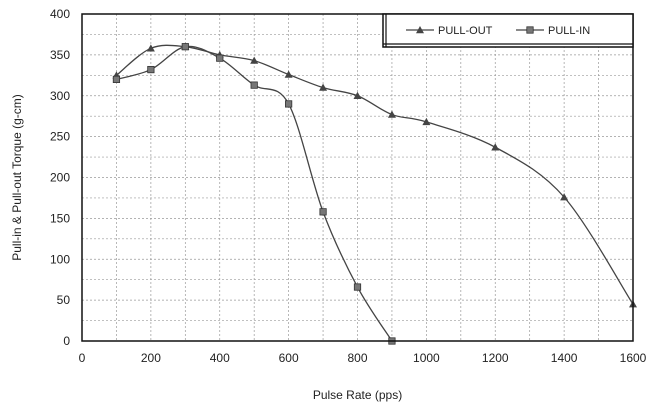 The width and height of the screenshot is (649, 408). Describe the element at coordinates (60, 14) in the screenshot. I see `y-tick-label: 400` at that location.